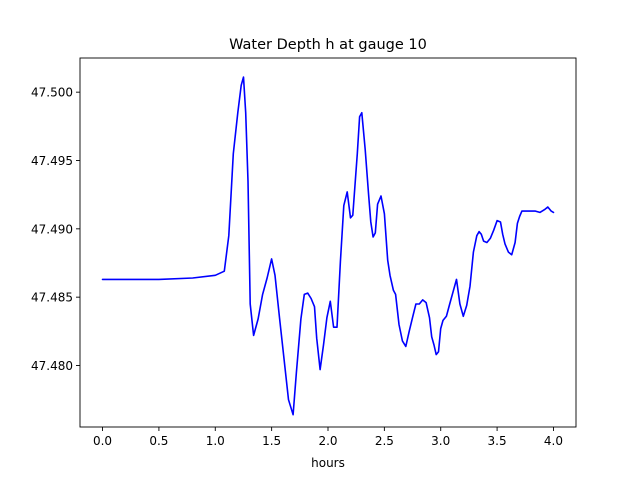 The width and height of the screenshot is (640, 480). Describe the element at coordinates (52, 366) in the screenshot. I see `y-tick-label: 47.480` at that location.